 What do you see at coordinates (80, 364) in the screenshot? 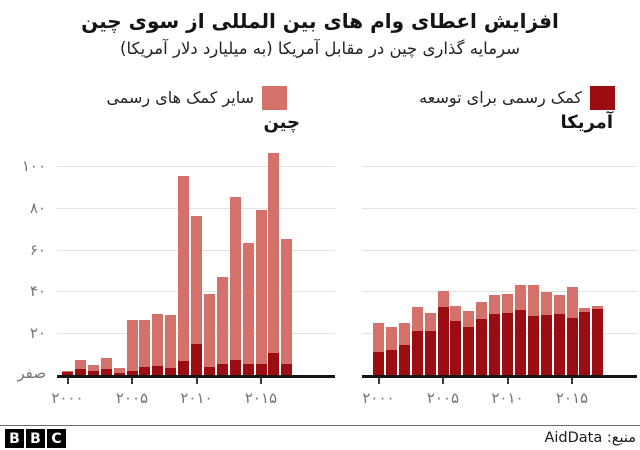
I see `bar-other-china-2001` at bounding box center [80, 364].